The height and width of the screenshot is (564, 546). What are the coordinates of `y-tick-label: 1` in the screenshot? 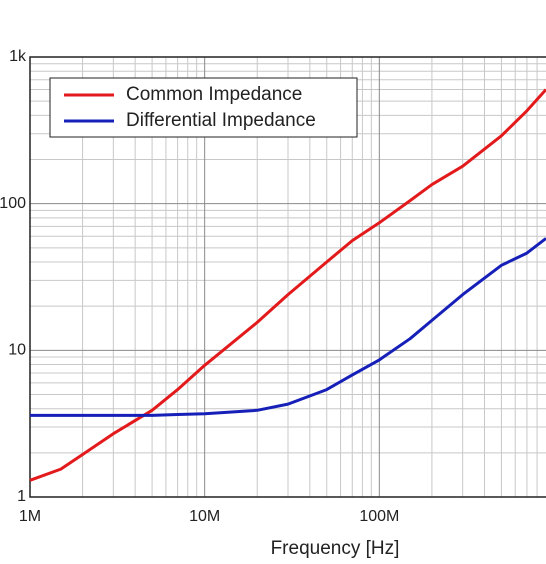 It's located at (21, 496).